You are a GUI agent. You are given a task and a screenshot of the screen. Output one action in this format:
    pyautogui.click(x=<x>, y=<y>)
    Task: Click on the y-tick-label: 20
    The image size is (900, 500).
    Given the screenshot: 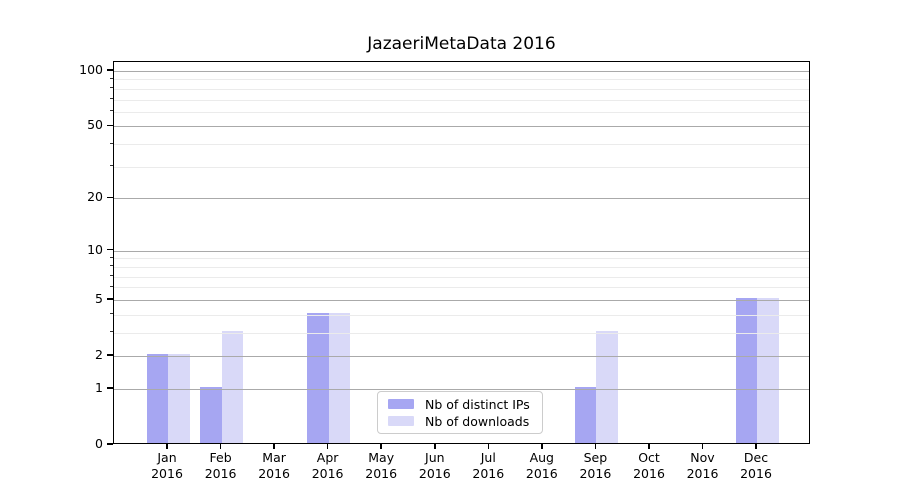 What is the action you would take?
    pyautogui.click(x=95, y=197)
    